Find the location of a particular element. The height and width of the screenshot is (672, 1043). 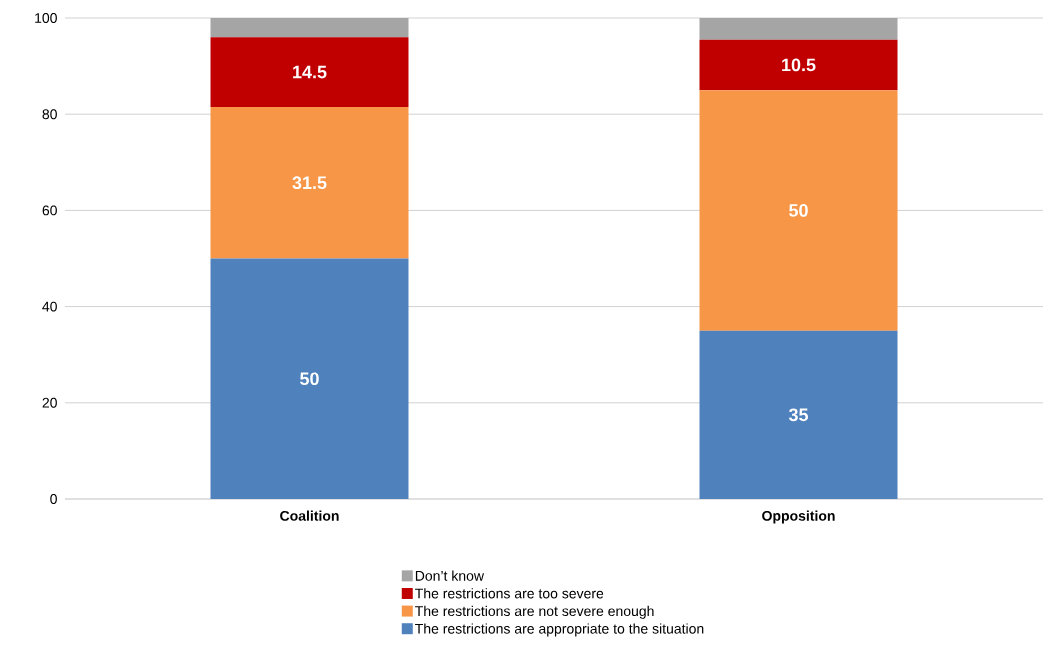

data-label: 35 is located at coordinates (798, 415).